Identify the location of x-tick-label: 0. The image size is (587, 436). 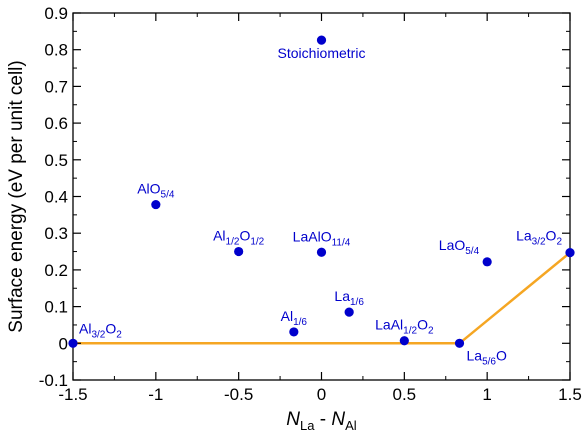
(321, 394).